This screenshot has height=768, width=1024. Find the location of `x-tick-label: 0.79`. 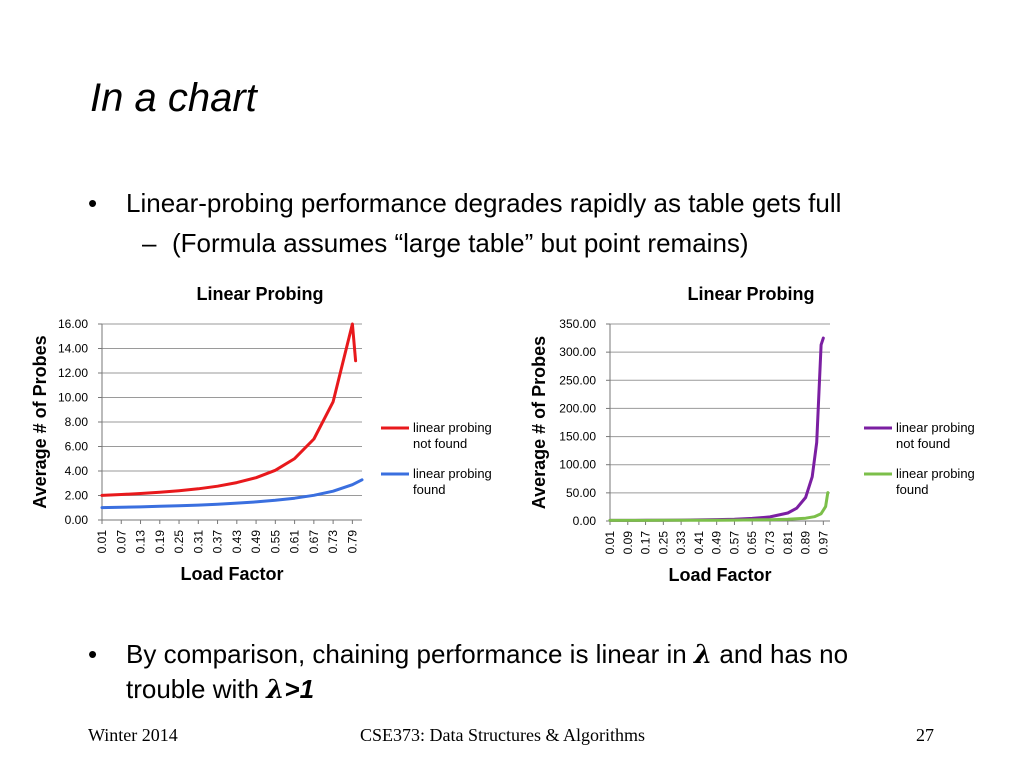

x-tick-label: 0.79 is located at coordinates (352, 542).